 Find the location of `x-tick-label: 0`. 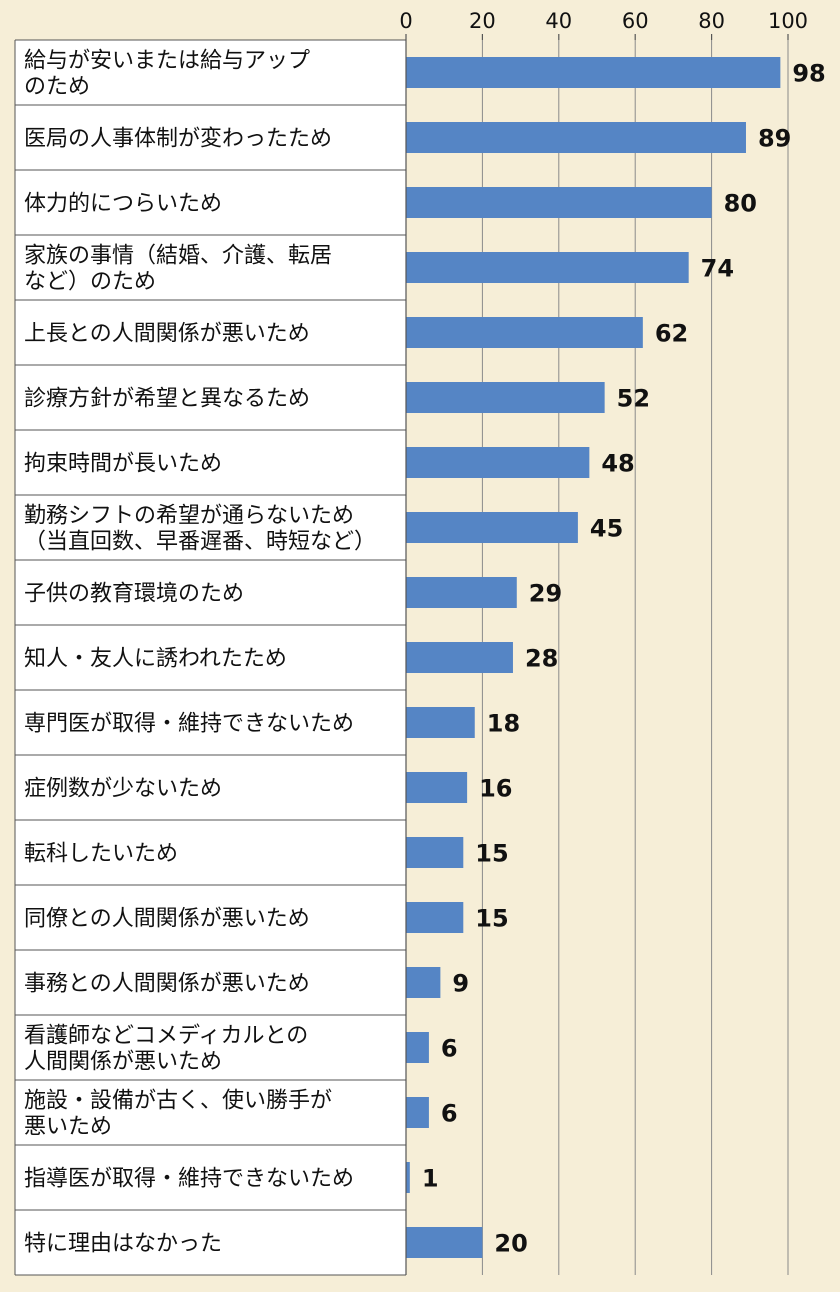

x-tick-label: 0 is located at coordinates (405, 21).